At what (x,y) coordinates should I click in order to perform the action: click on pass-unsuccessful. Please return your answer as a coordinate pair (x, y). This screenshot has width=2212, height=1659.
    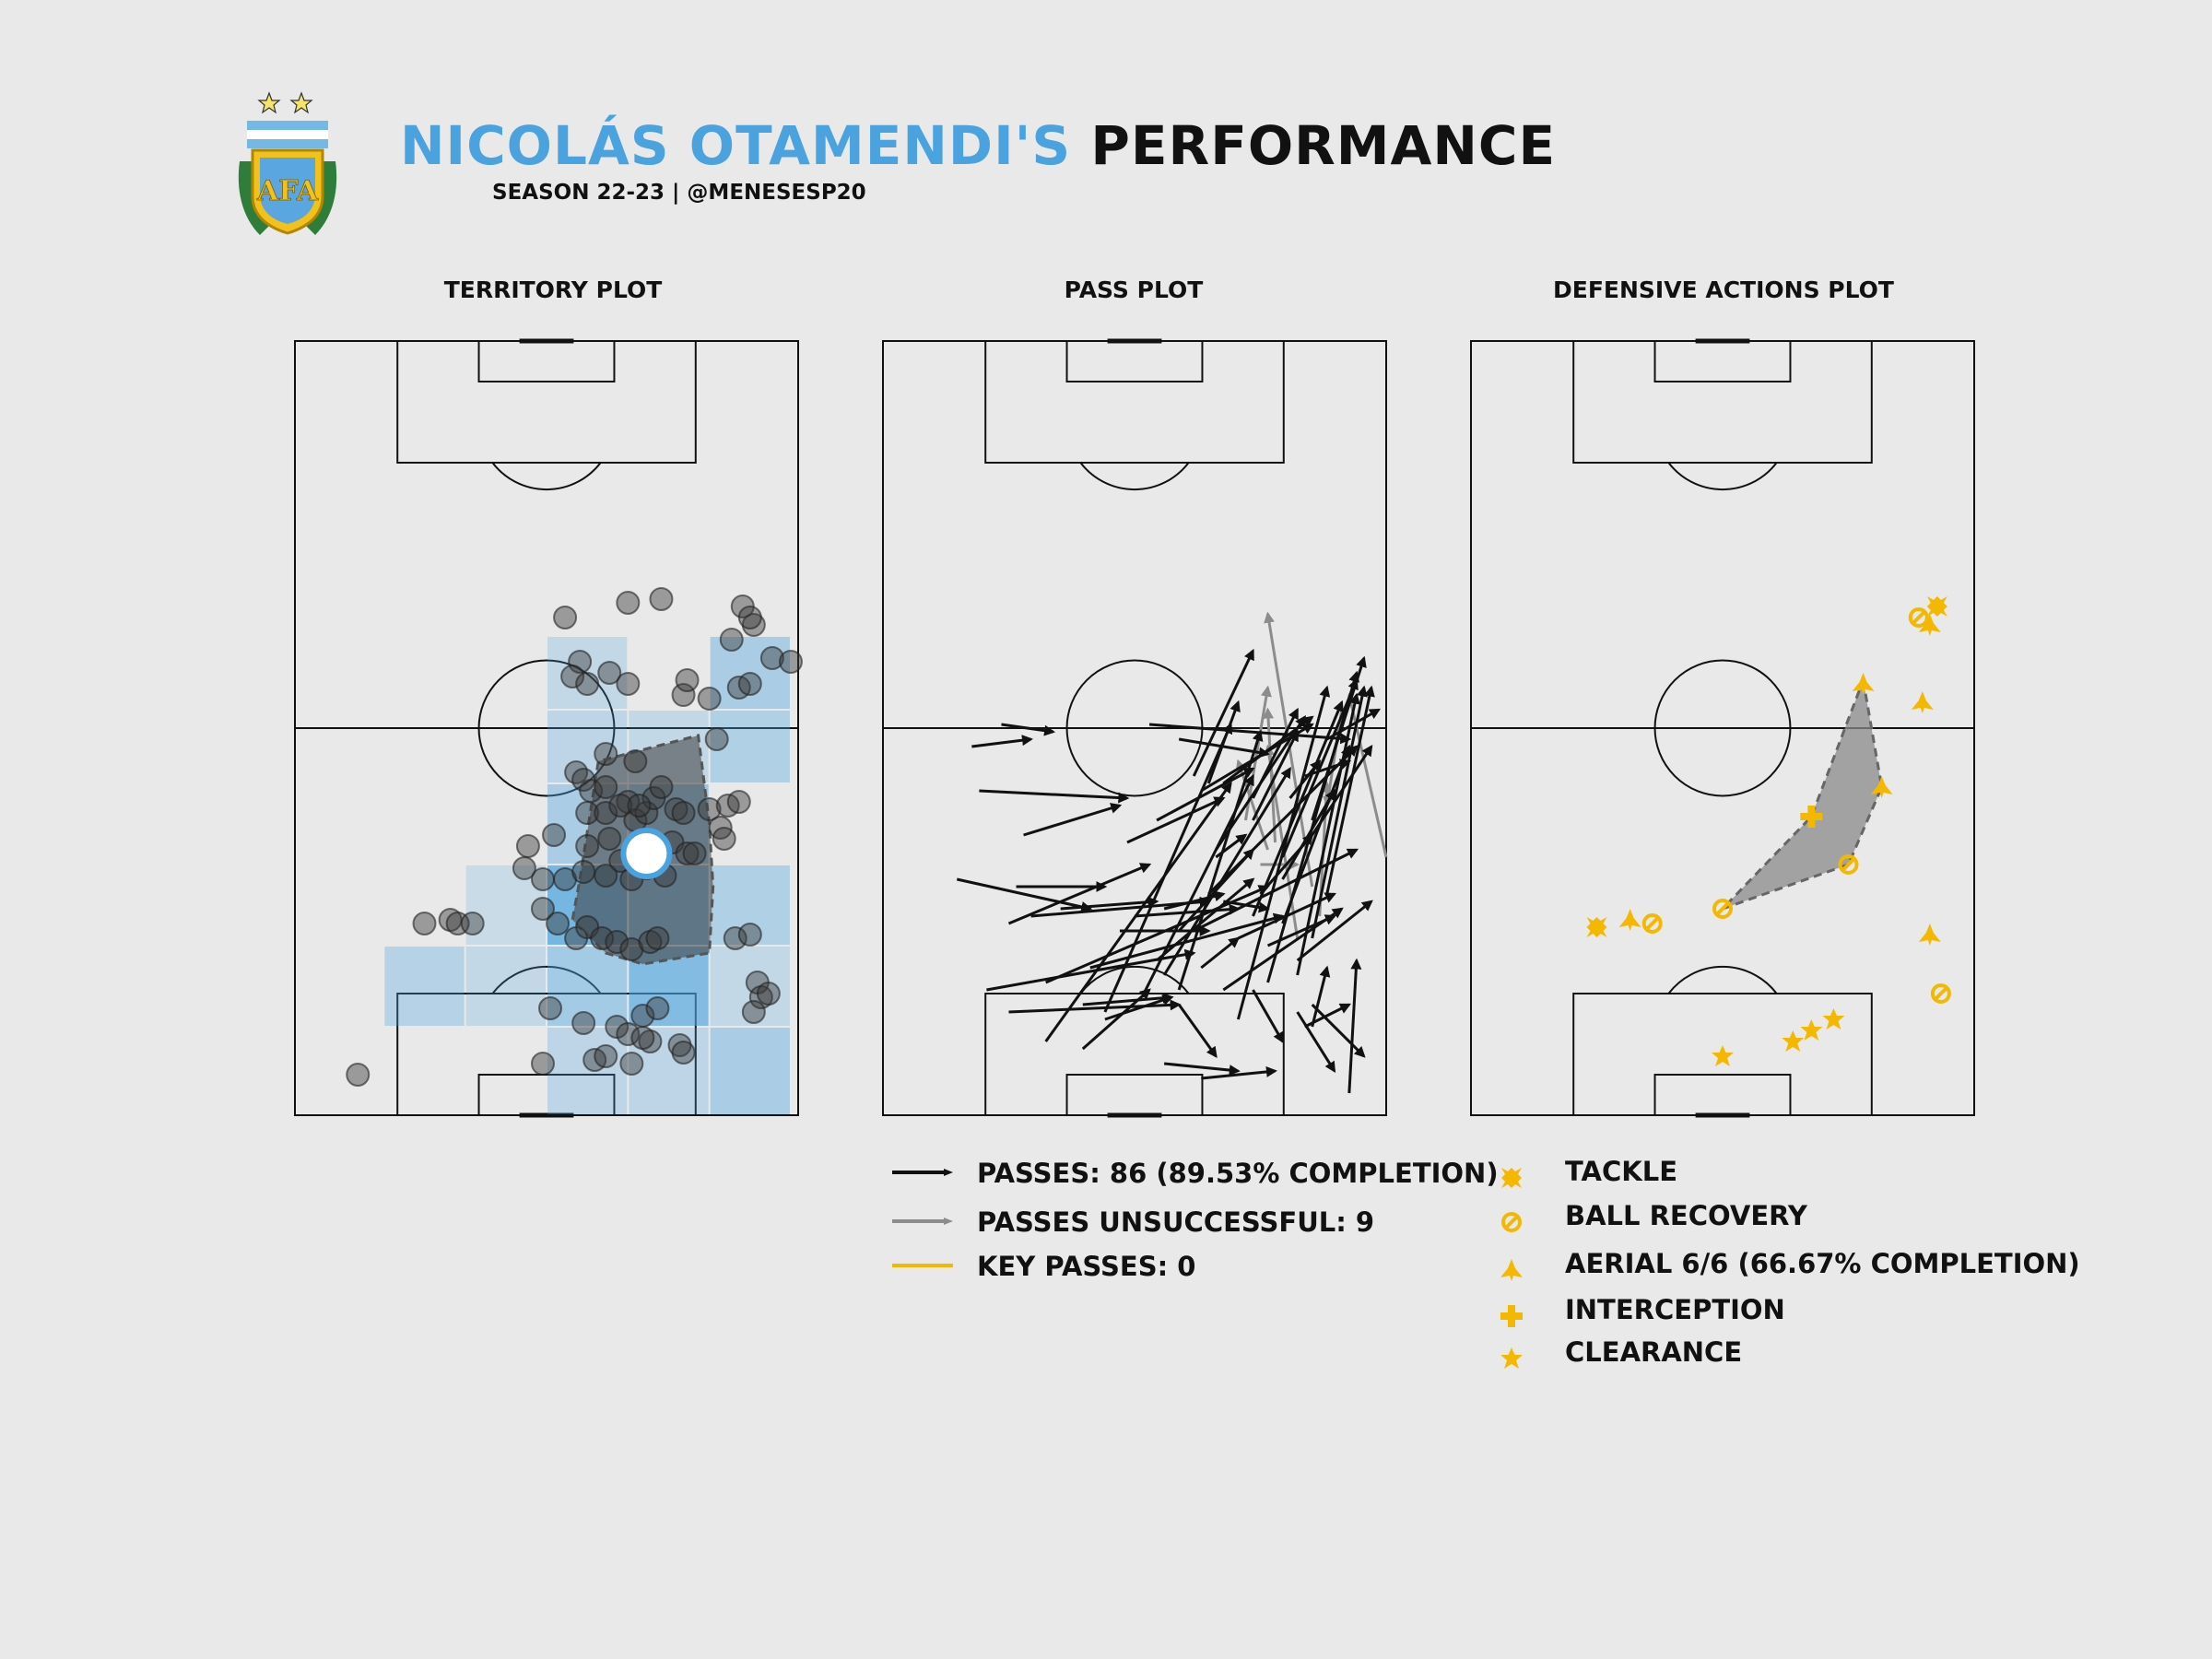
    Looking at the image, I should click on (1289, 749).